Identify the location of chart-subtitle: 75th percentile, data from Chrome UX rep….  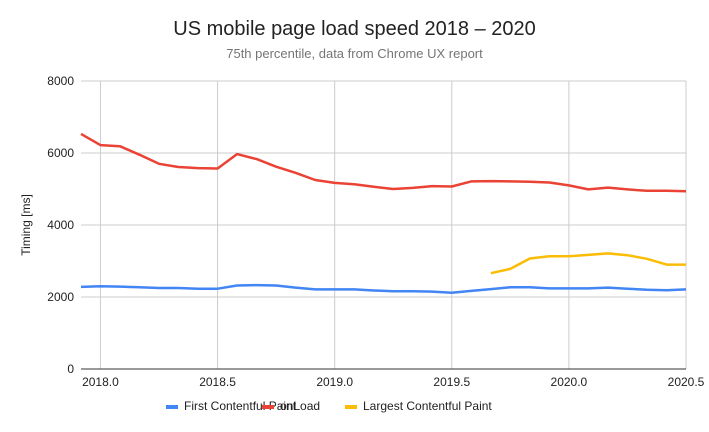
(354, 53).